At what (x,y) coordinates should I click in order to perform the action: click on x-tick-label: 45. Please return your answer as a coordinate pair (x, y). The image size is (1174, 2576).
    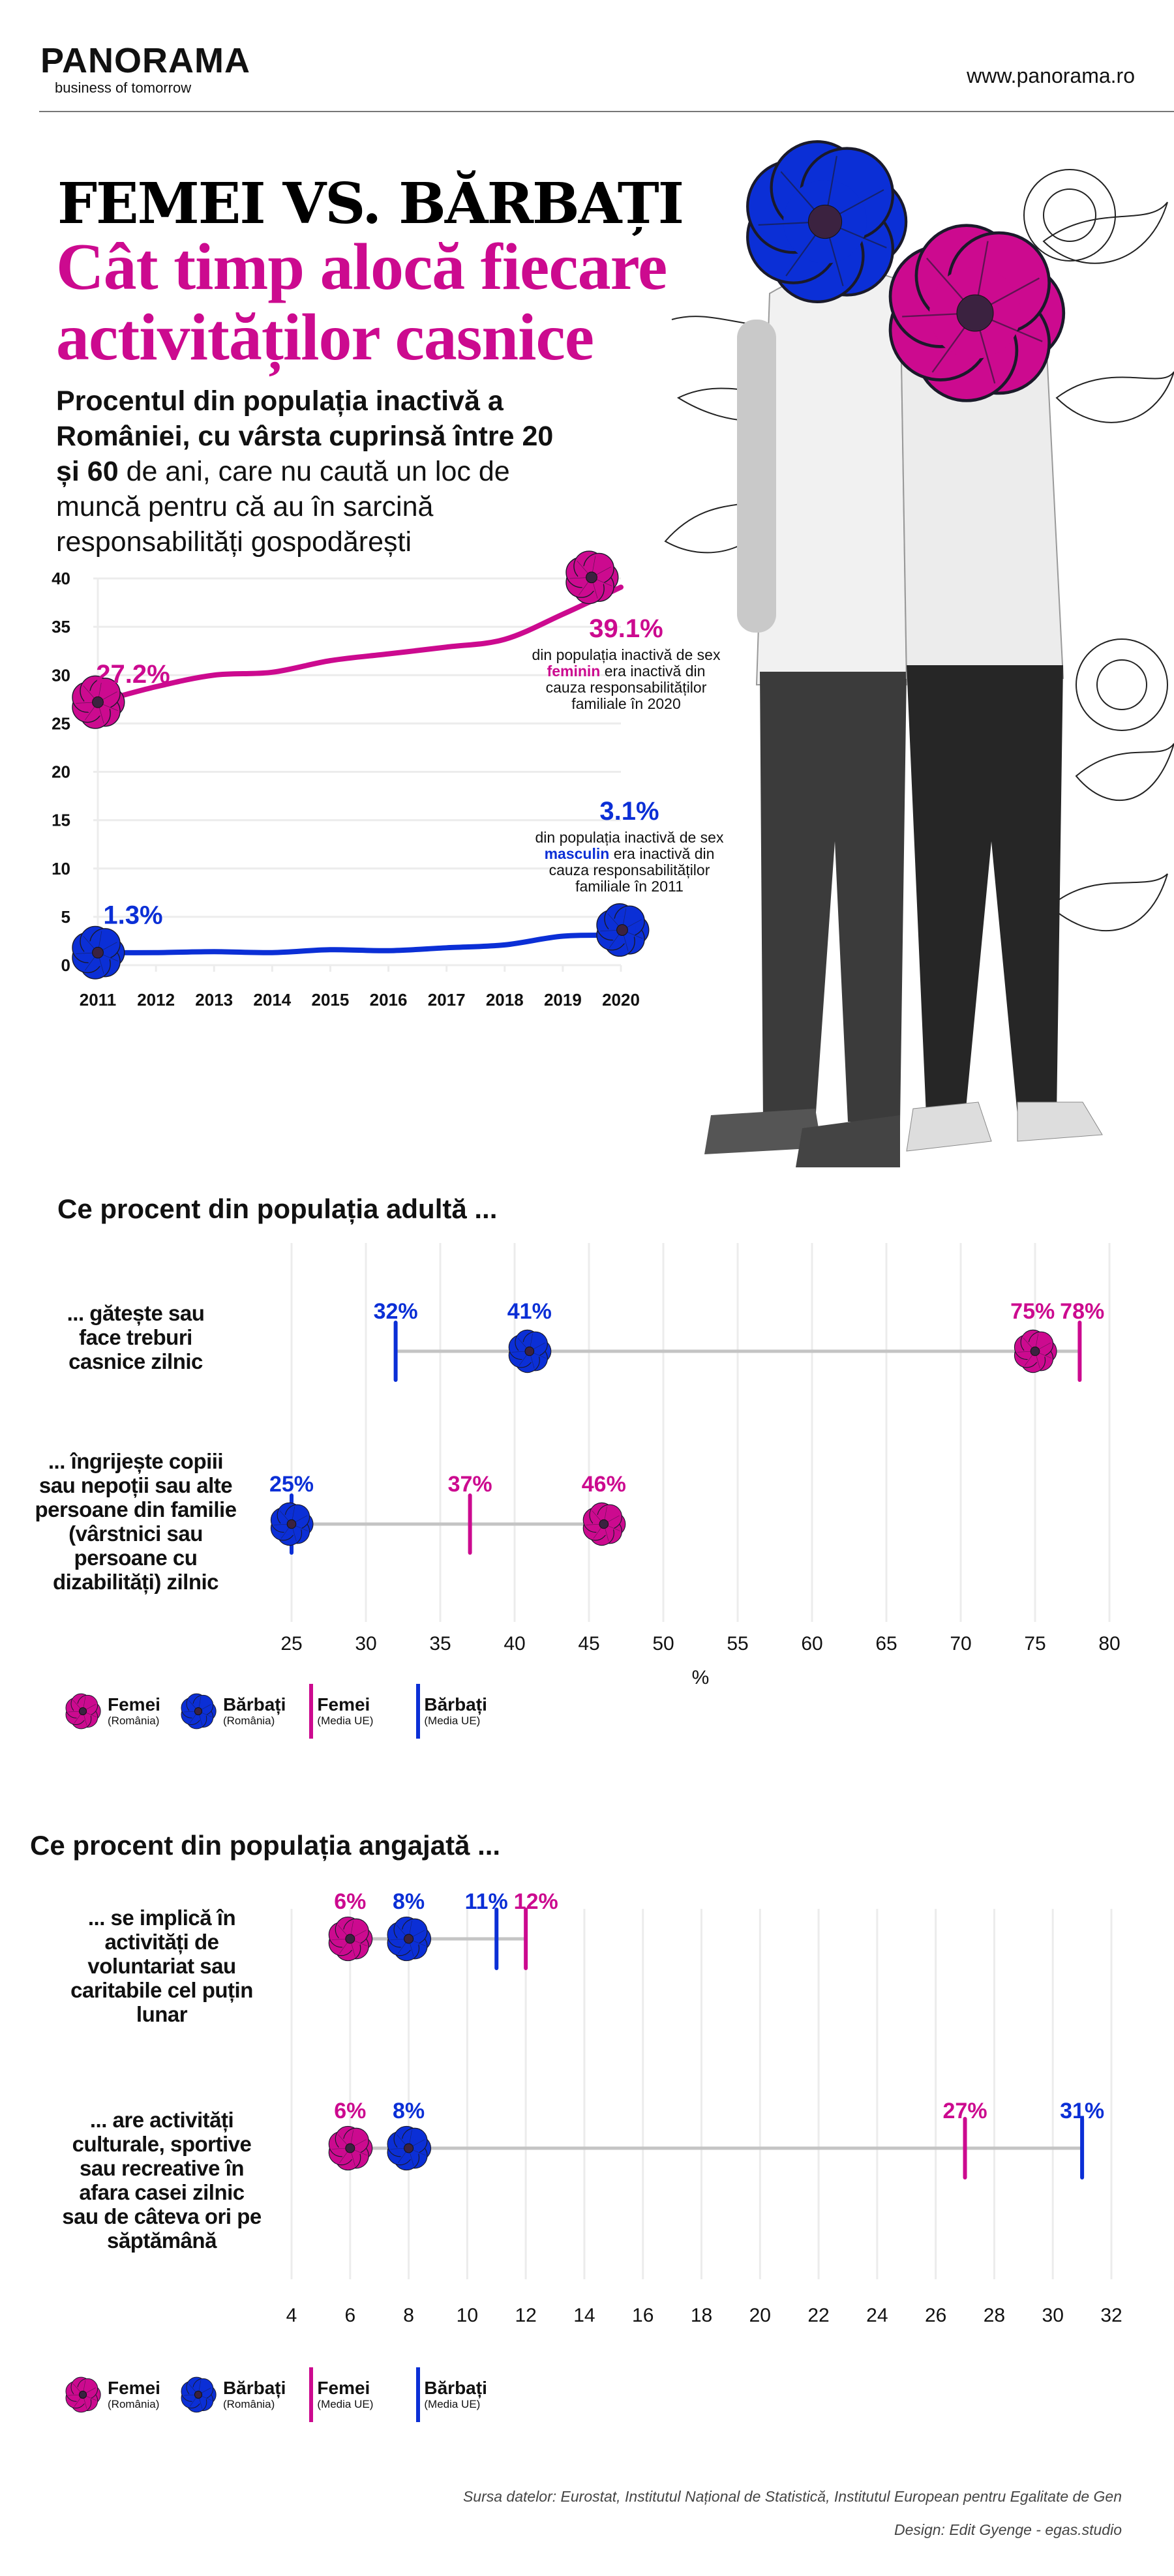
    Looking at the image, I should click on (589, 1644).